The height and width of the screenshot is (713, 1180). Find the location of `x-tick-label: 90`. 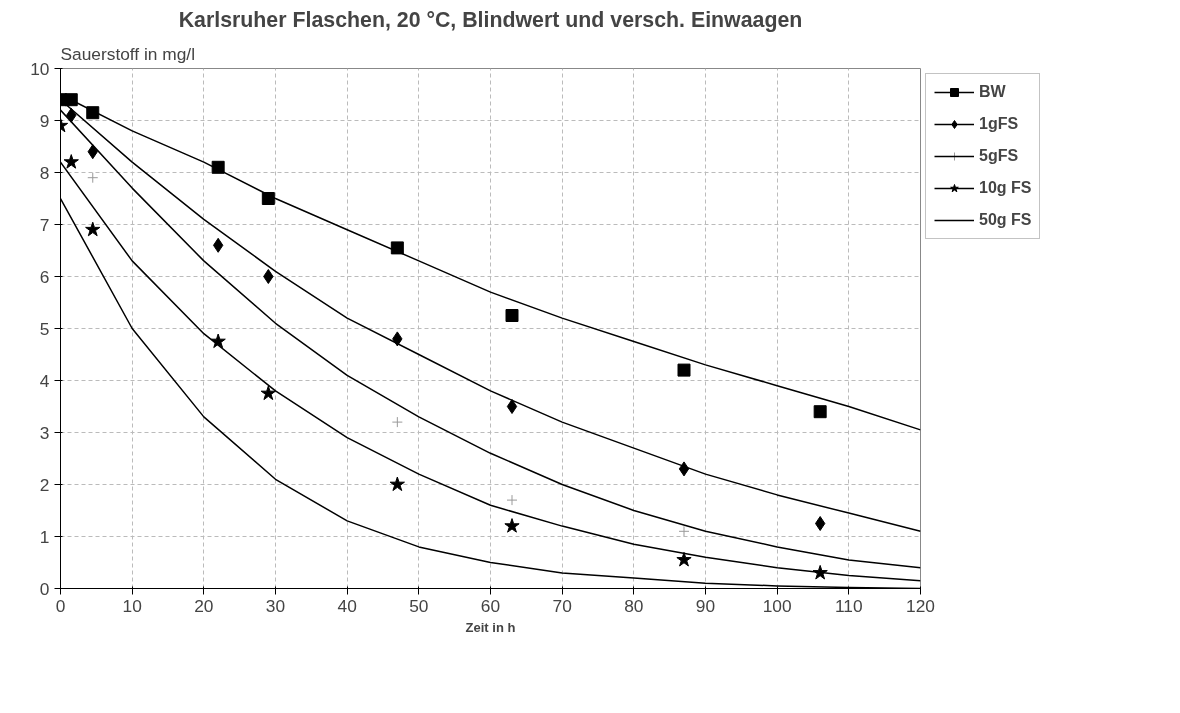

x-tick-label: 90 is located at coordinates (705, 605).